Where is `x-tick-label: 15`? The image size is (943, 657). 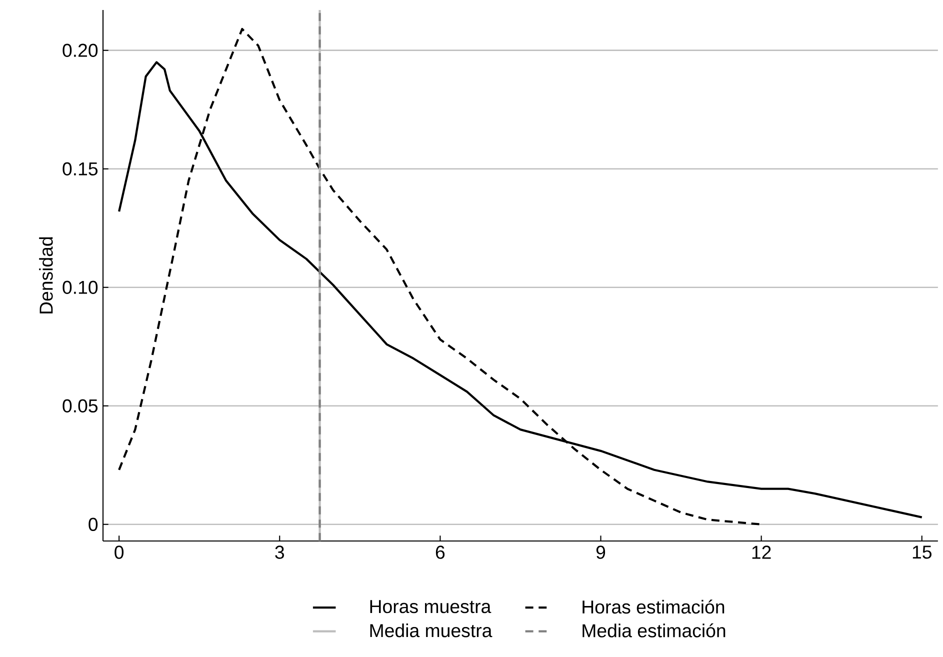 x-tick-label: 15 is located at coordinates (922, 552).